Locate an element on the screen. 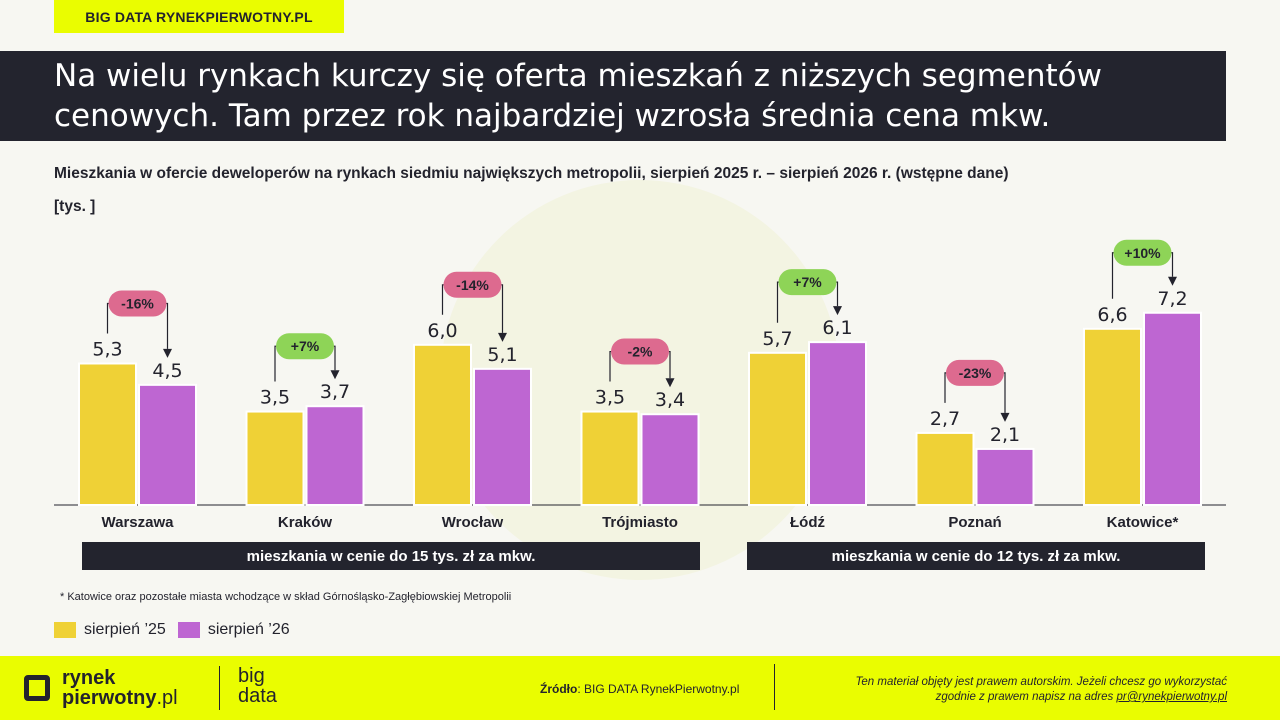 The image size is (1280, 720). logo-line1: rynek is located at coordinates (89, 678).